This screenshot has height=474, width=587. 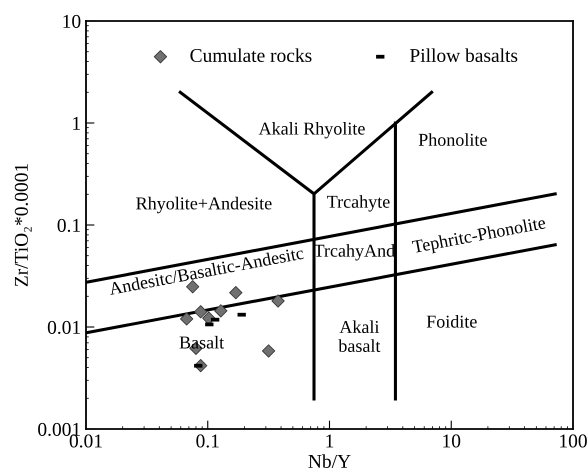 What do you see at coordinates (452, 139) in the screenshot?
I see `annotation: Phonolite` at bounding box center [452, 139].